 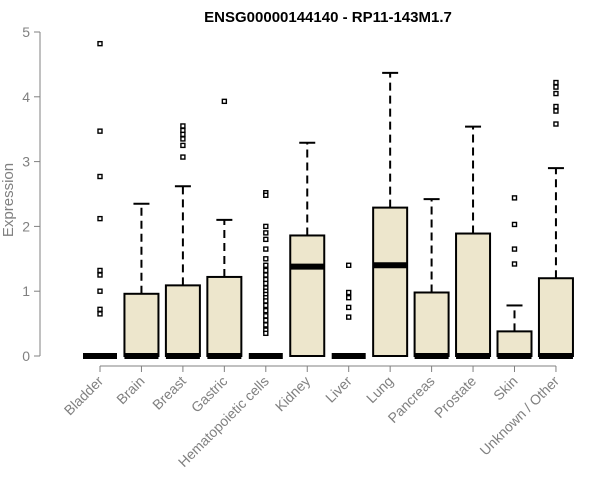 I want to click on y-tick-label: 0, so click(x=26, y=356).